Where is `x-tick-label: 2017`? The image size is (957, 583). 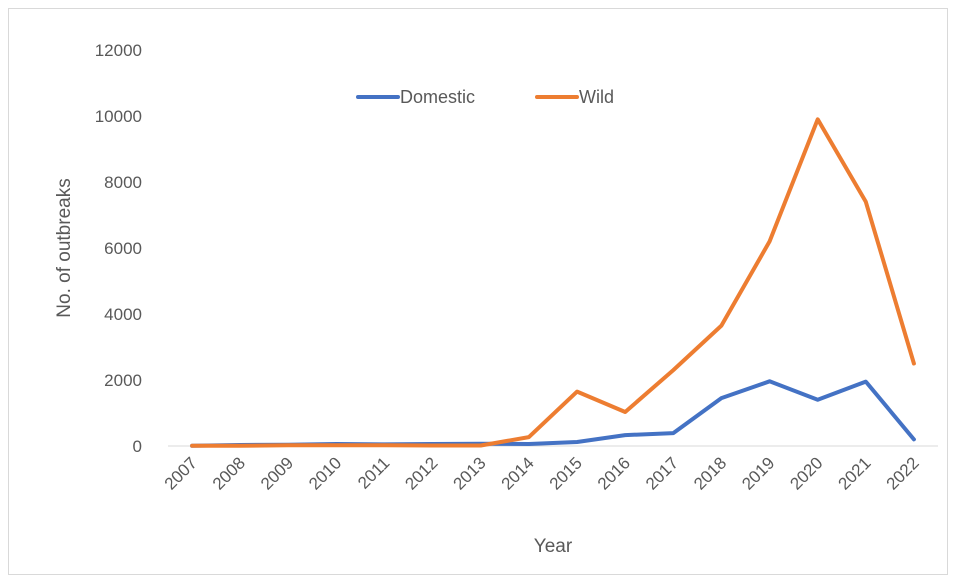 x-tick-label: 2017 is located at coordinates (662, 473).